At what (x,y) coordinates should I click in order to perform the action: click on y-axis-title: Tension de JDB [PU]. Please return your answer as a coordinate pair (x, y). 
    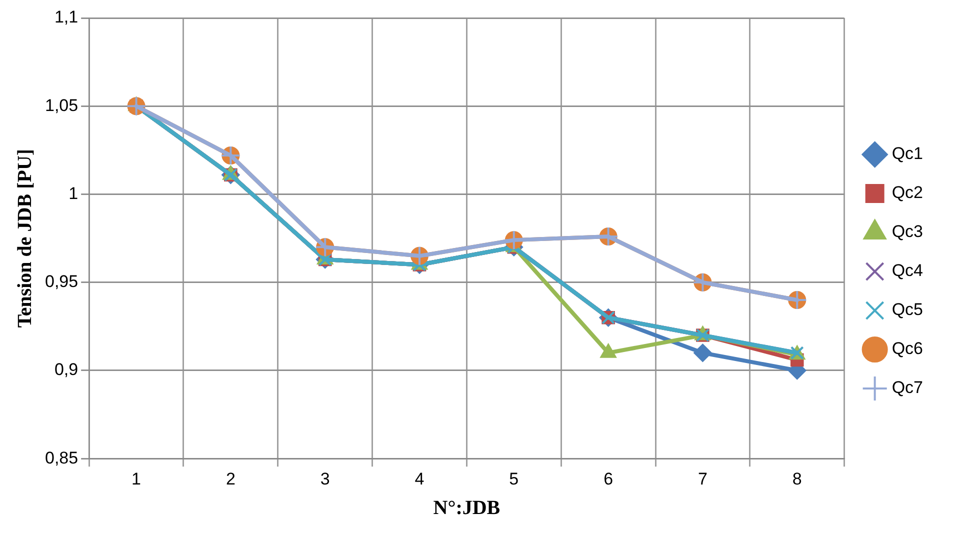
    Looking at the image, I should click on (25, 238).